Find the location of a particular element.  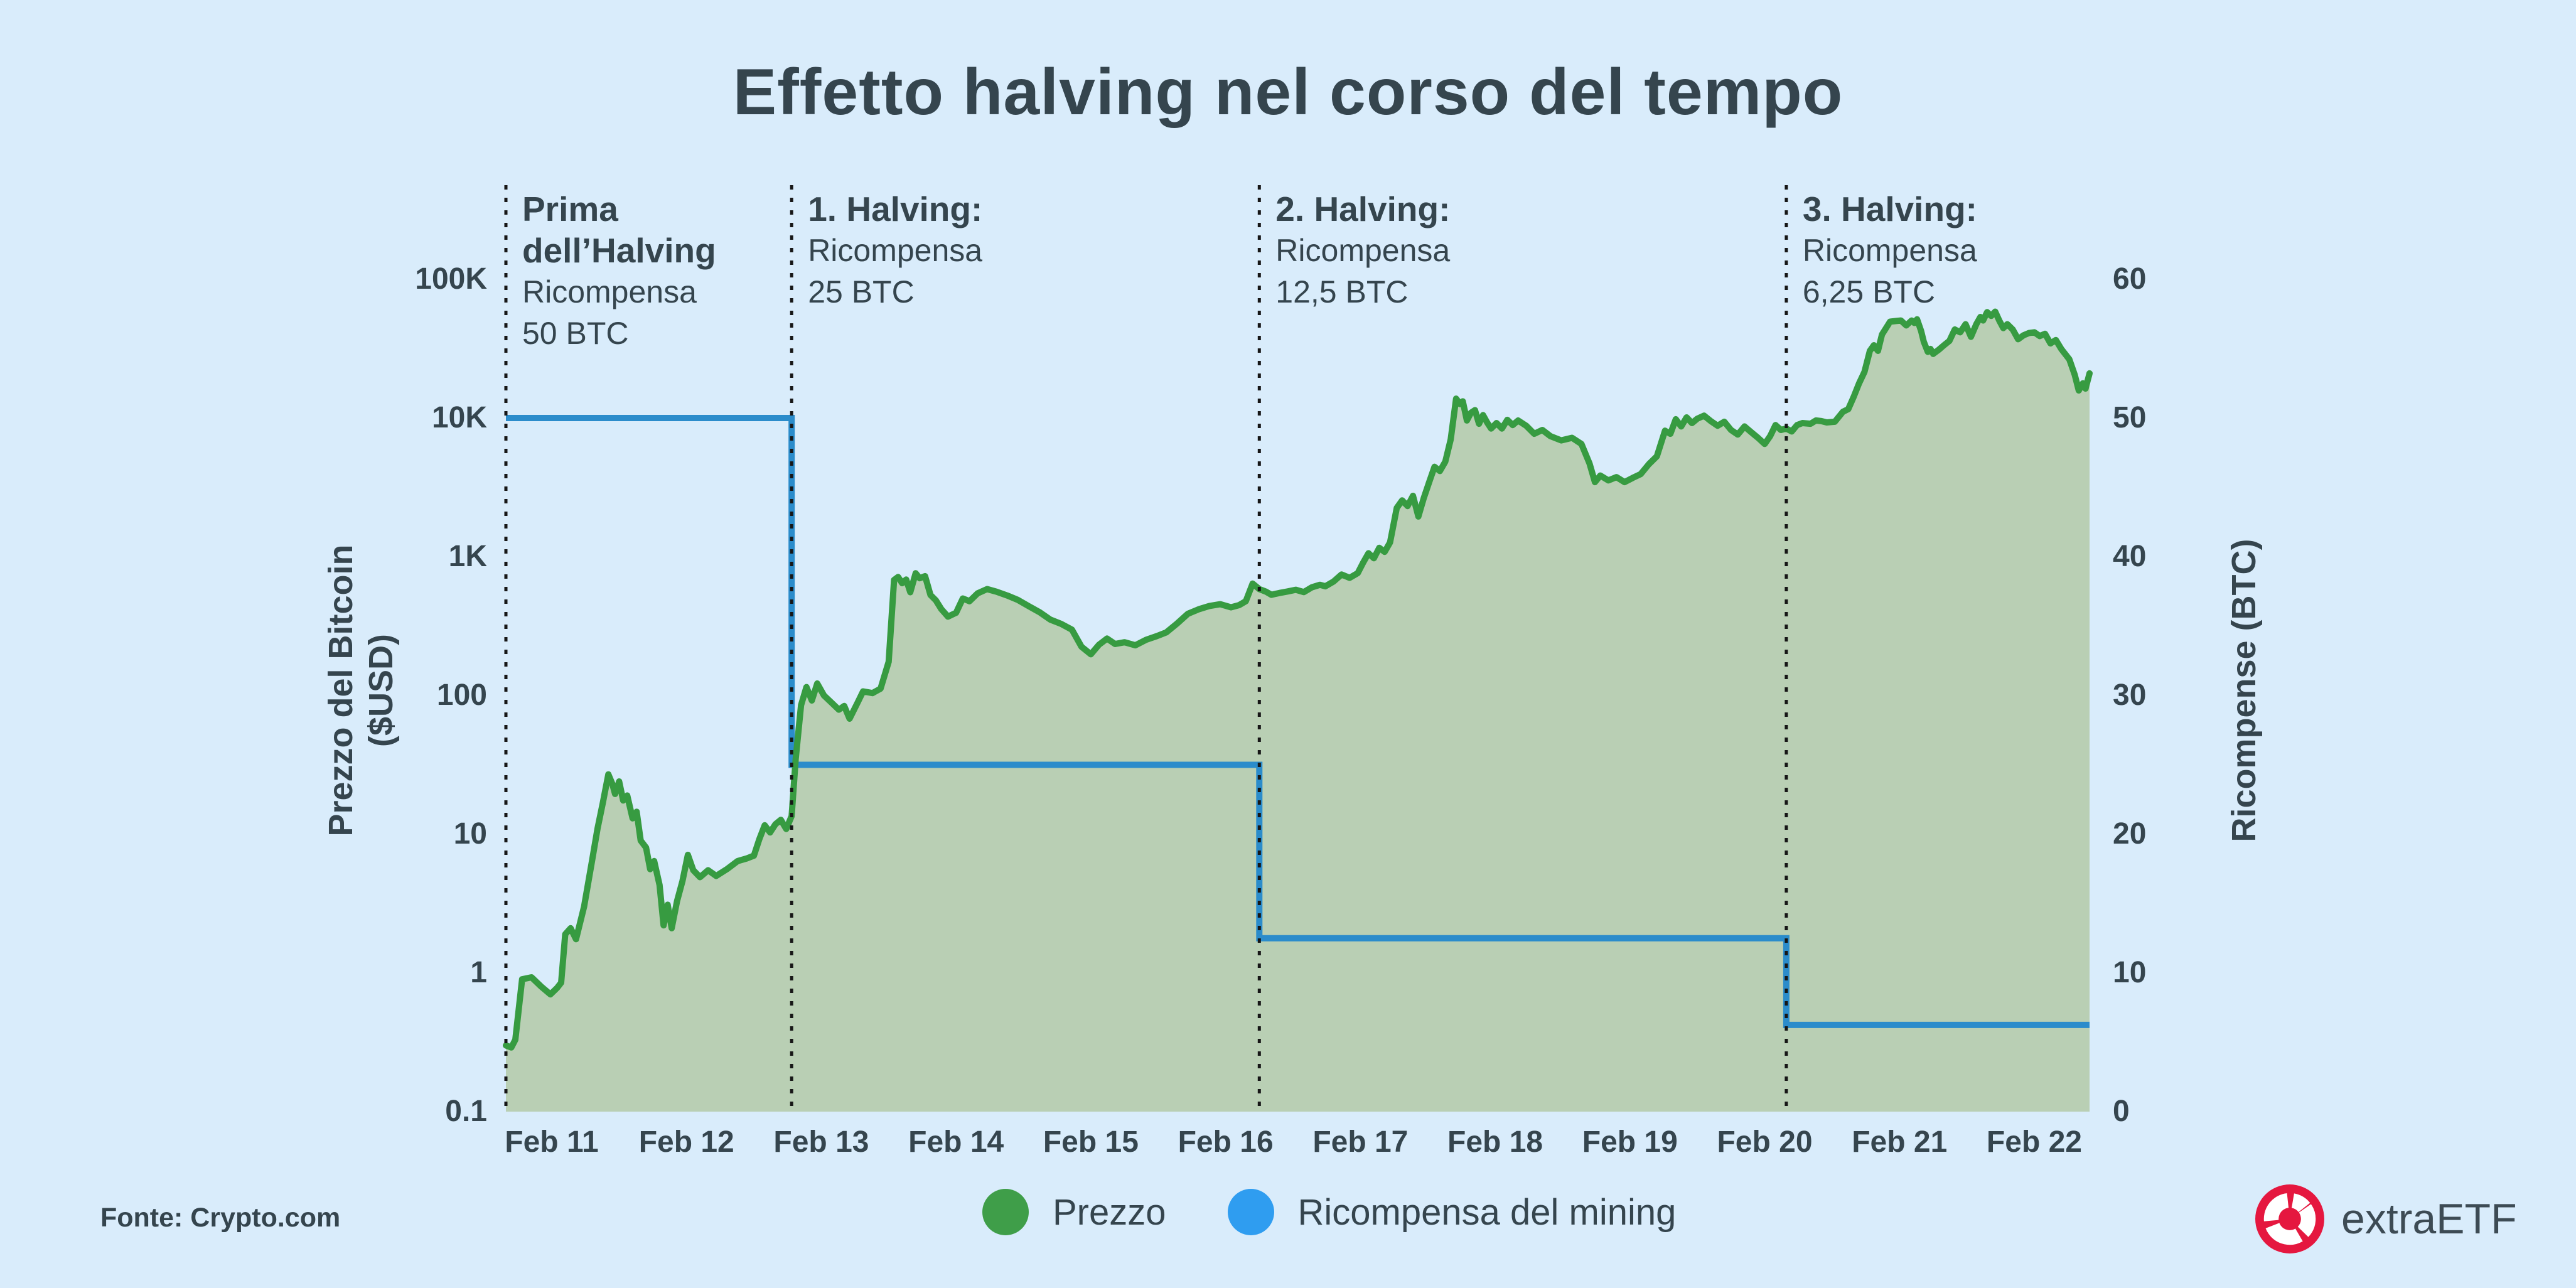

y-right-tick-label: 40 is located at coordinates (2130, 556).